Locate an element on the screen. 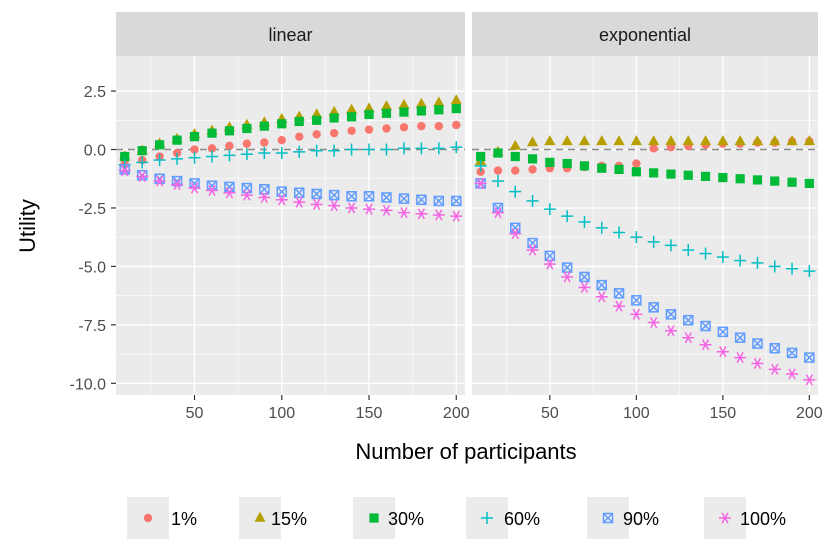 The height and width of the screenshot is (554, 830). legend-label: 100% is located at coordinates (763, 519).